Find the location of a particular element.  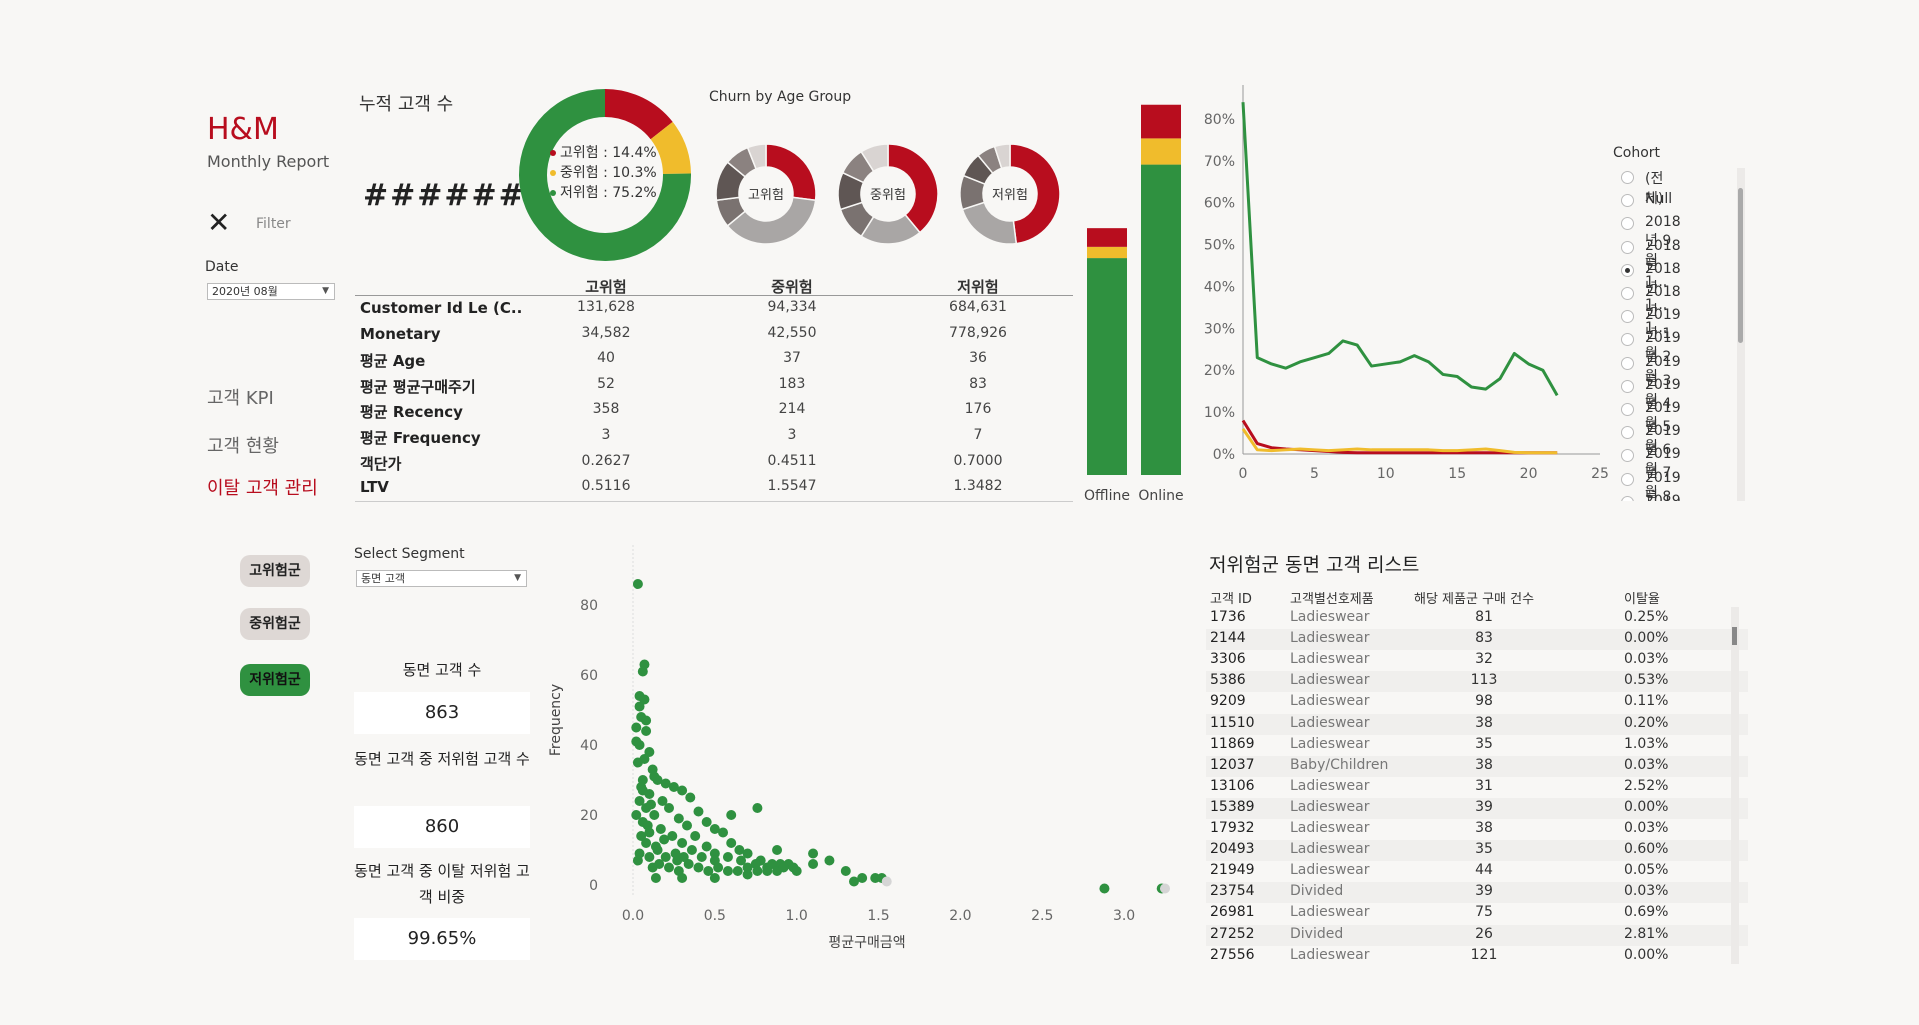

table-row: 12037 Baby/Children 38 0.03% is located at coordinates (1477, 766).